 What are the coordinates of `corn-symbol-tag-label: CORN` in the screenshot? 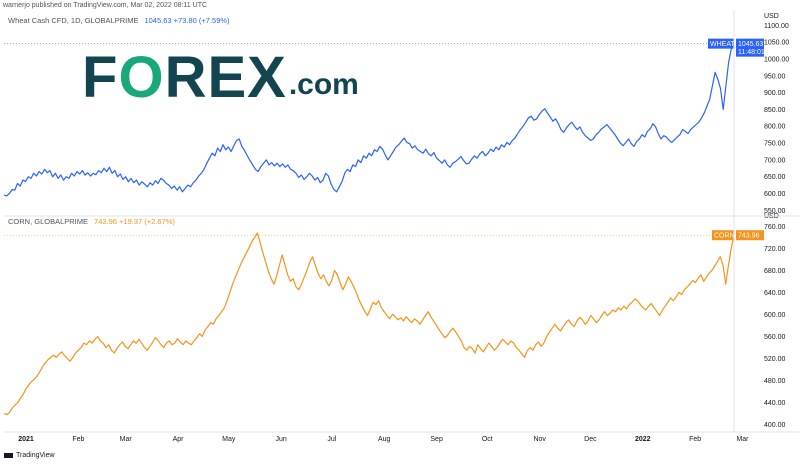 It's located at (724, 236).